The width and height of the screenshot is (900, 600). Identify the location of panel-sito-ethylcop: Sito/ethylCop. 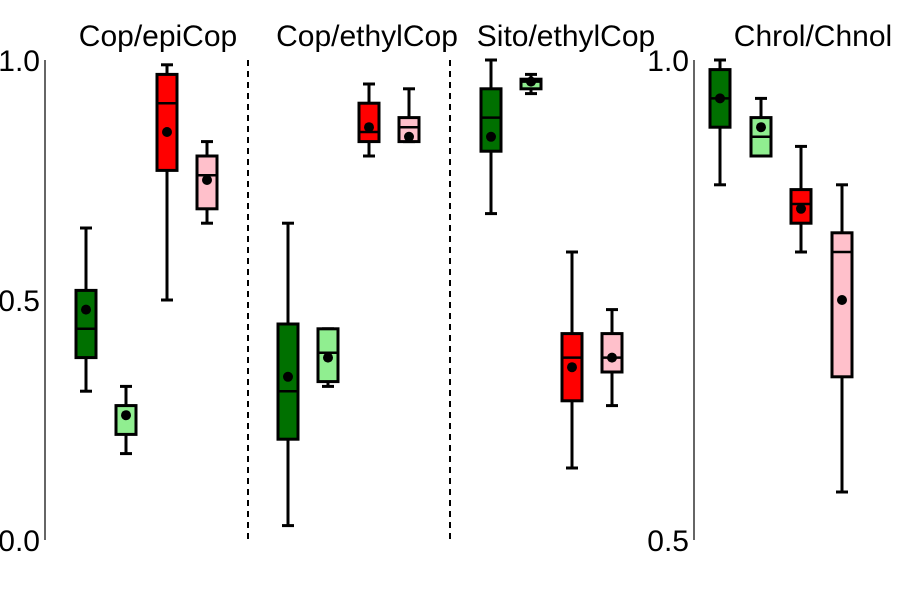
(566, 245).